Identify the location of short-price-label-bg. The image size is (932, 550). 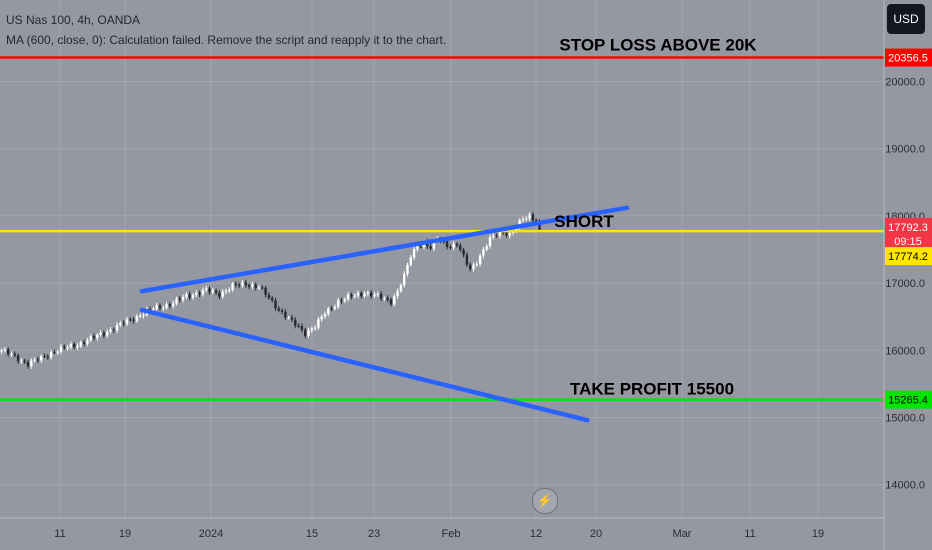
(908, 256).